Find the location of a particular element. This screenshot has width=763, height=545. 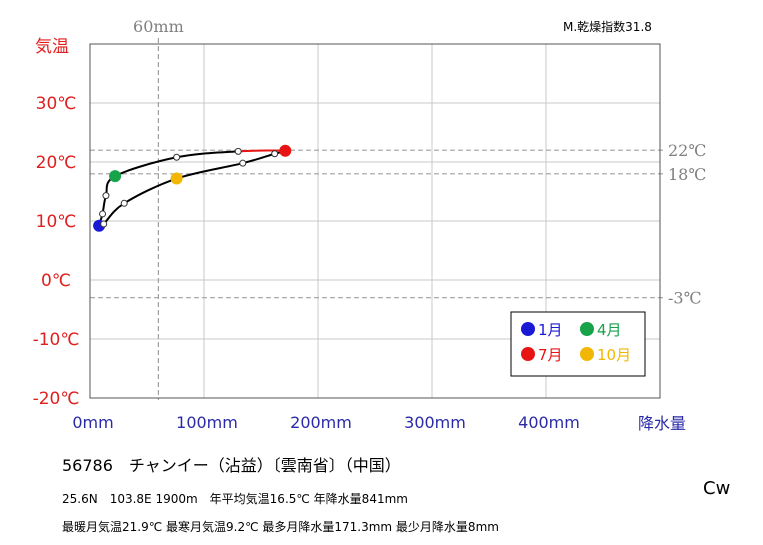

legend-box is located at coordinates (578, 344).